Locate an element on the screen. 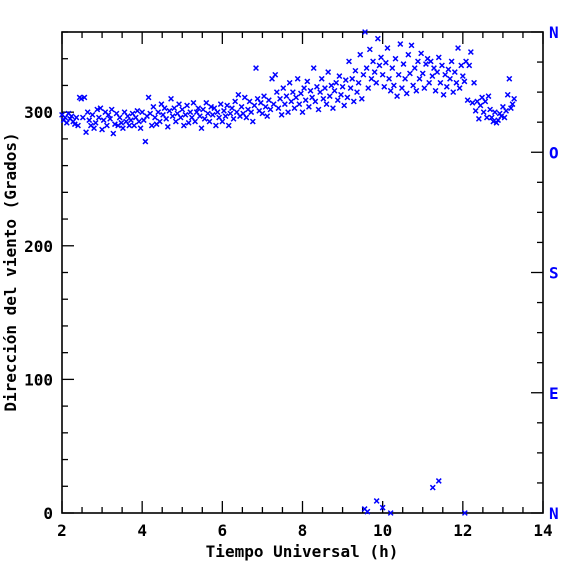 The height and width of the screenshot is (574, 574). x-tick-label: 8 is located at coordinates (303, 530).